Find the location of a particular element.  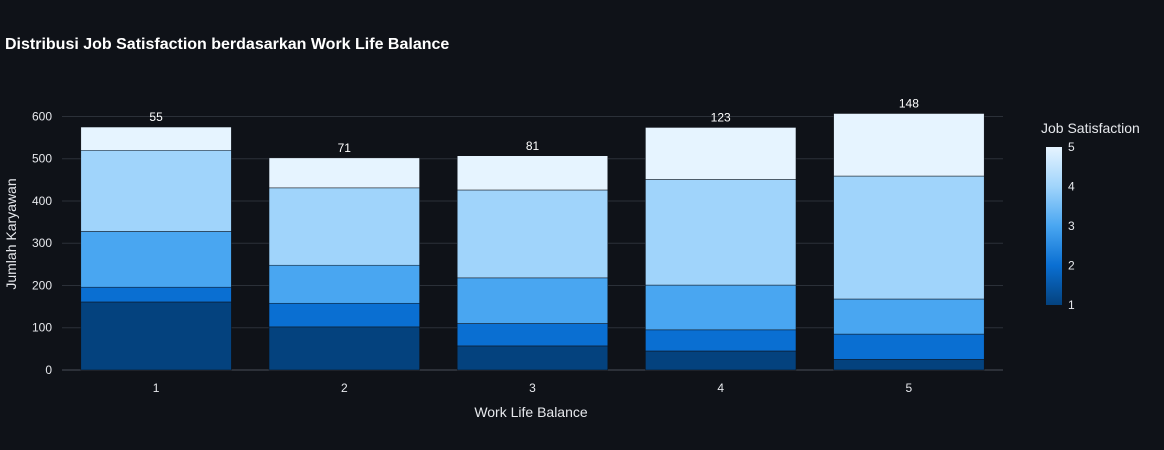

bar-segment-wlb4-js5 is located at coordinates (721, 153).